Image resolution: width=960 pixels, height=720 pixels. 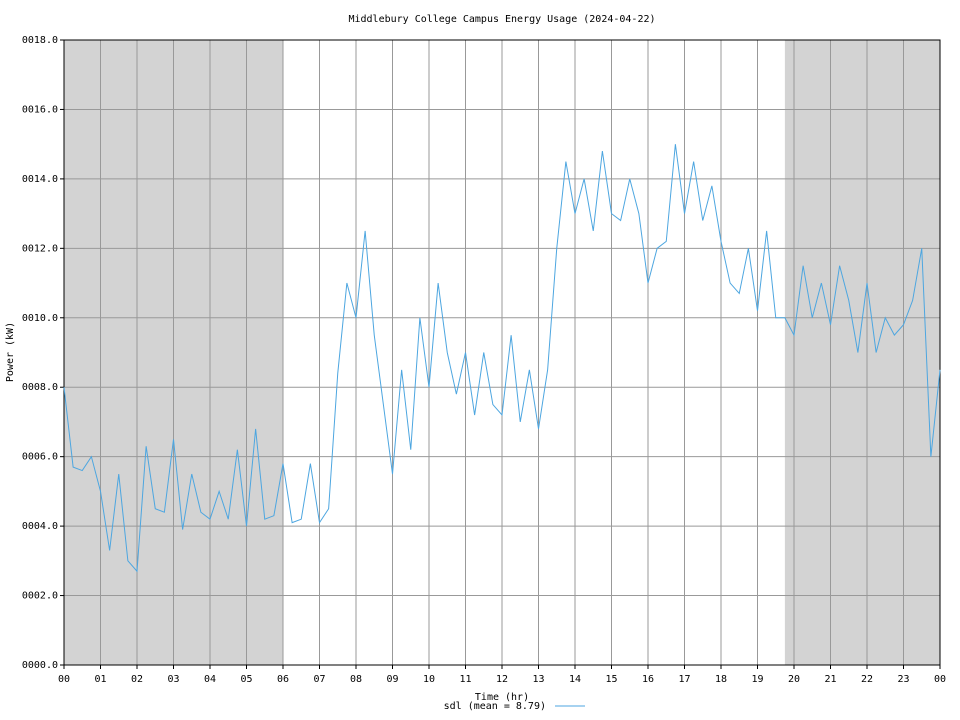 What do you see at coordinates (40, 40) in the screenshot?
I see `y-tick-label: 0018.0` at bounding box center [40, 40].